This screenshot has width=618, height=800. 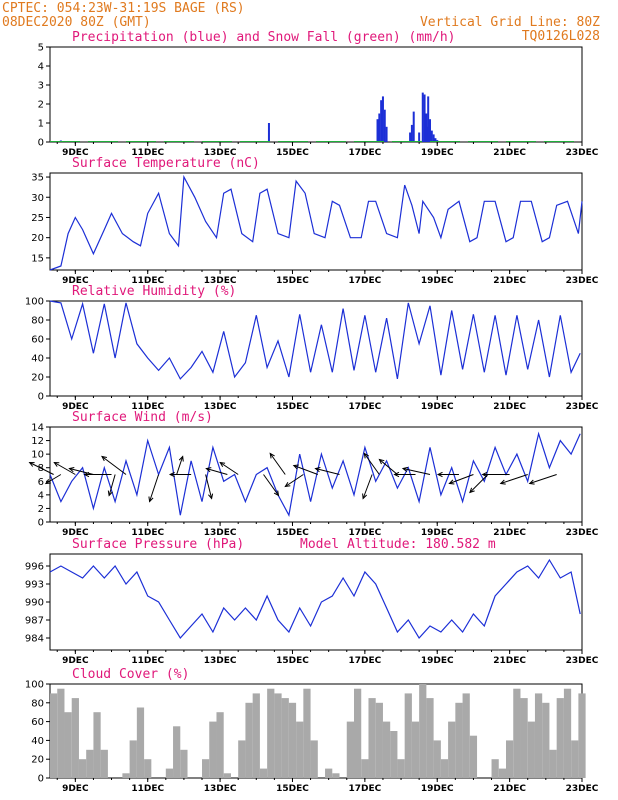 What do you see at coordinates (37, 178) in the screenshot?
I see `y-tick-label: 35` at bounding box center [37, 178].